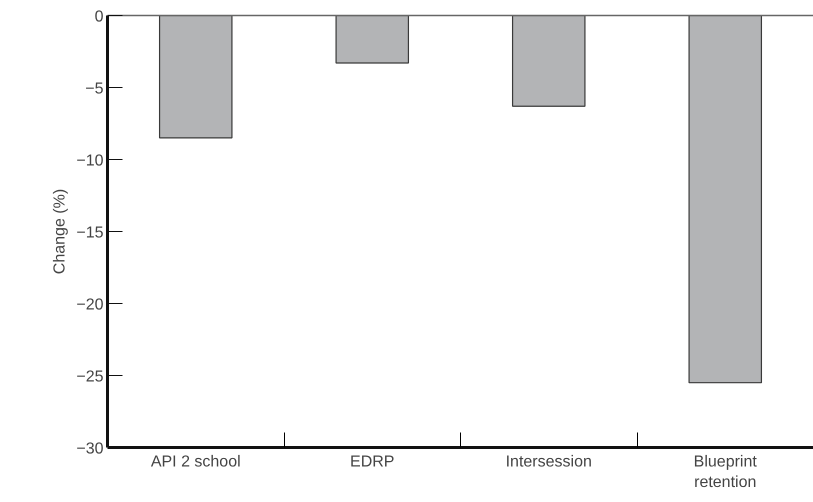 The height and width of the screenshot is (502, 813). What do you see at coordinates (90, 305) in the screenshot?
I see `y-tick-label: −20` at bounding box center [90, 305].